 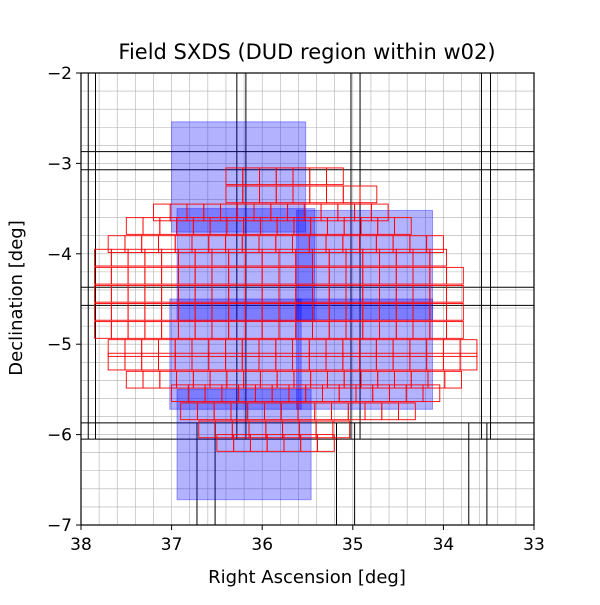 I want to click on chart-title: Field SXDS (DUD region within w02), so click(x=306, y=52).